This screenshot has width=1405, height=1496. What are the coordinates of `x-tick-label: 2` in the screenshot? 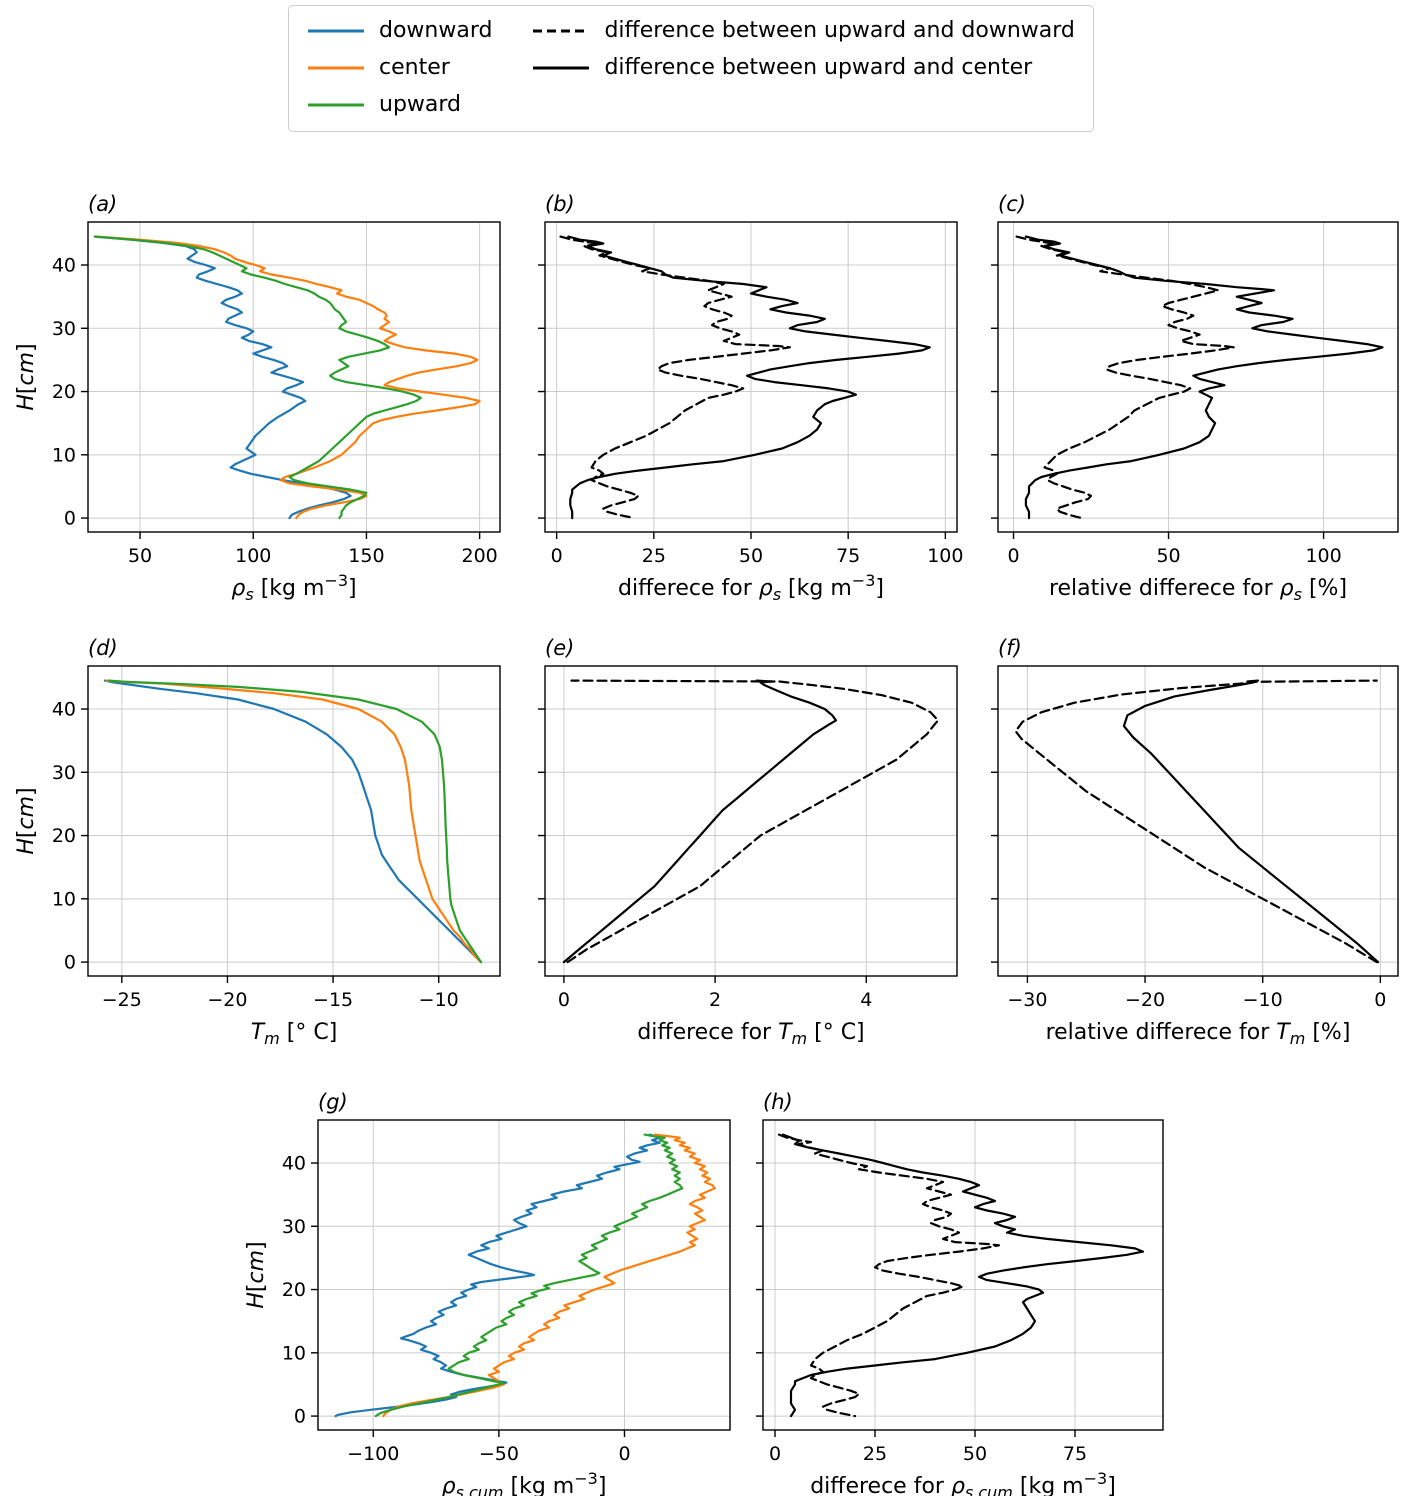 It's located at (715, 1000).